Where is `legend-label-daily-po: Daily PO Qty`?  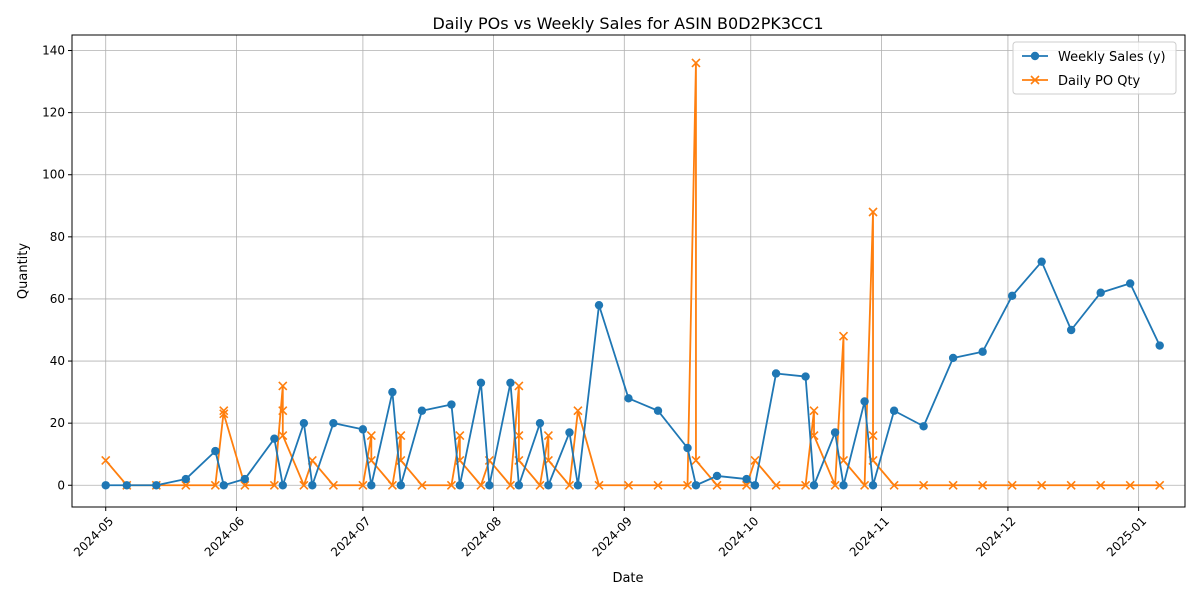 legend-label-daily-po: Daily PO Qty is located at coordinates (1099, 81).